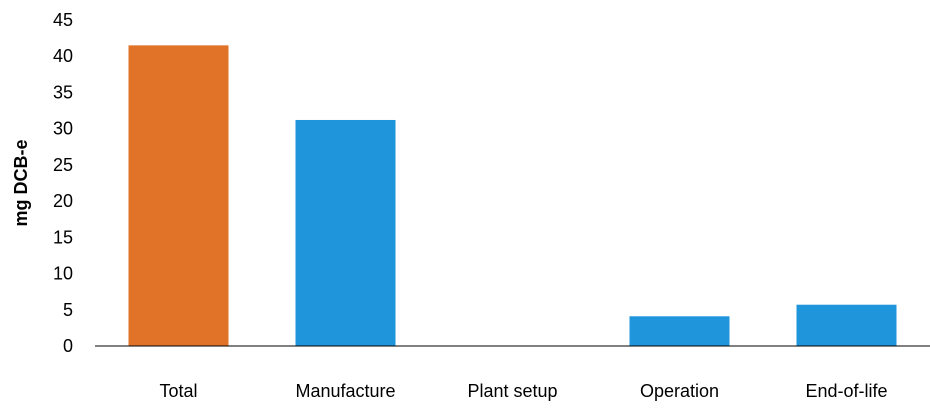 This screenshot has width=930, height=411. What do you see at coordinates (63, 56) in the screenshot?
I see `y-tick-label: 40` at bounding box center [63, 56].